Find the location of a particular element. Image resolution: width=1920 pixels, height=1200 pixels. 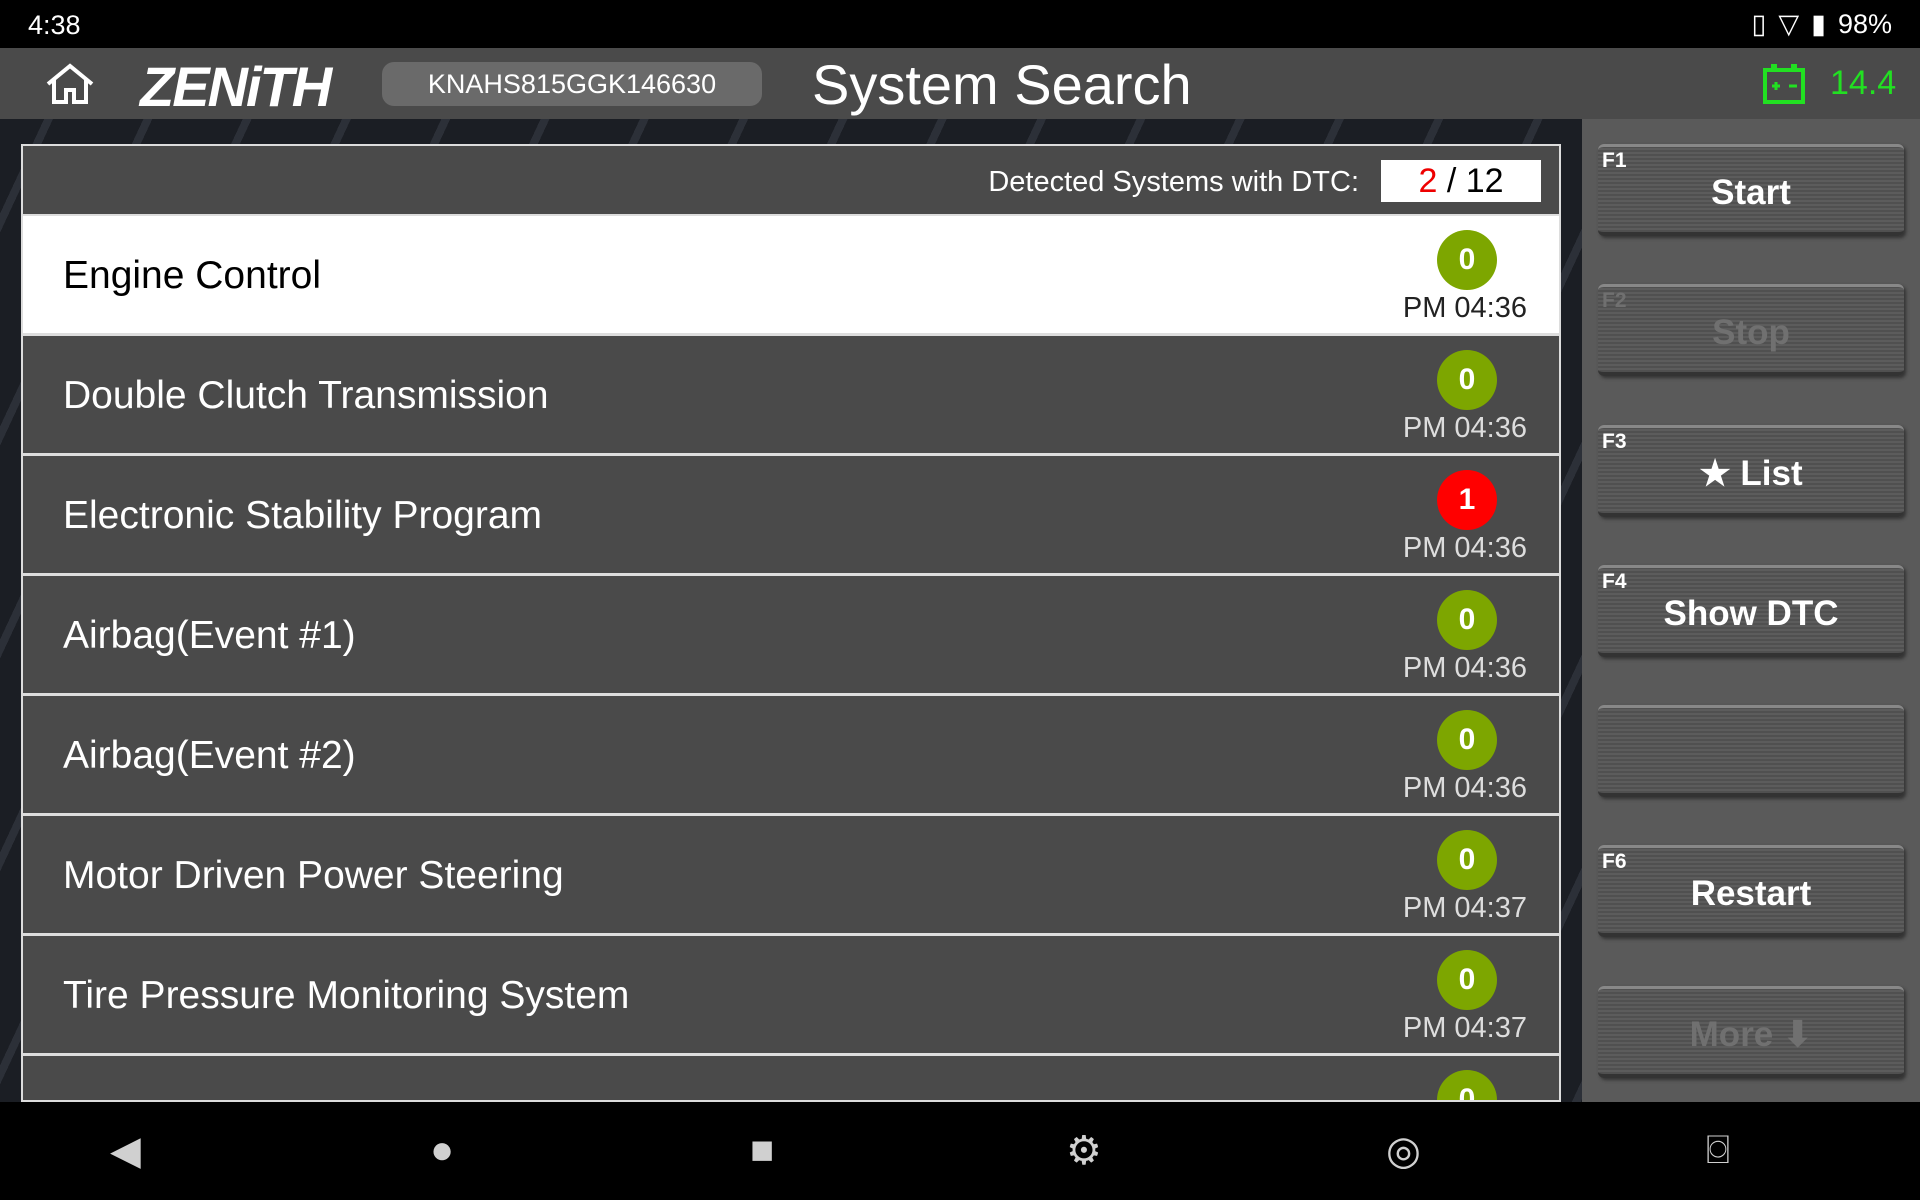

button-label: Stop is located at coordinates (1751, 332).